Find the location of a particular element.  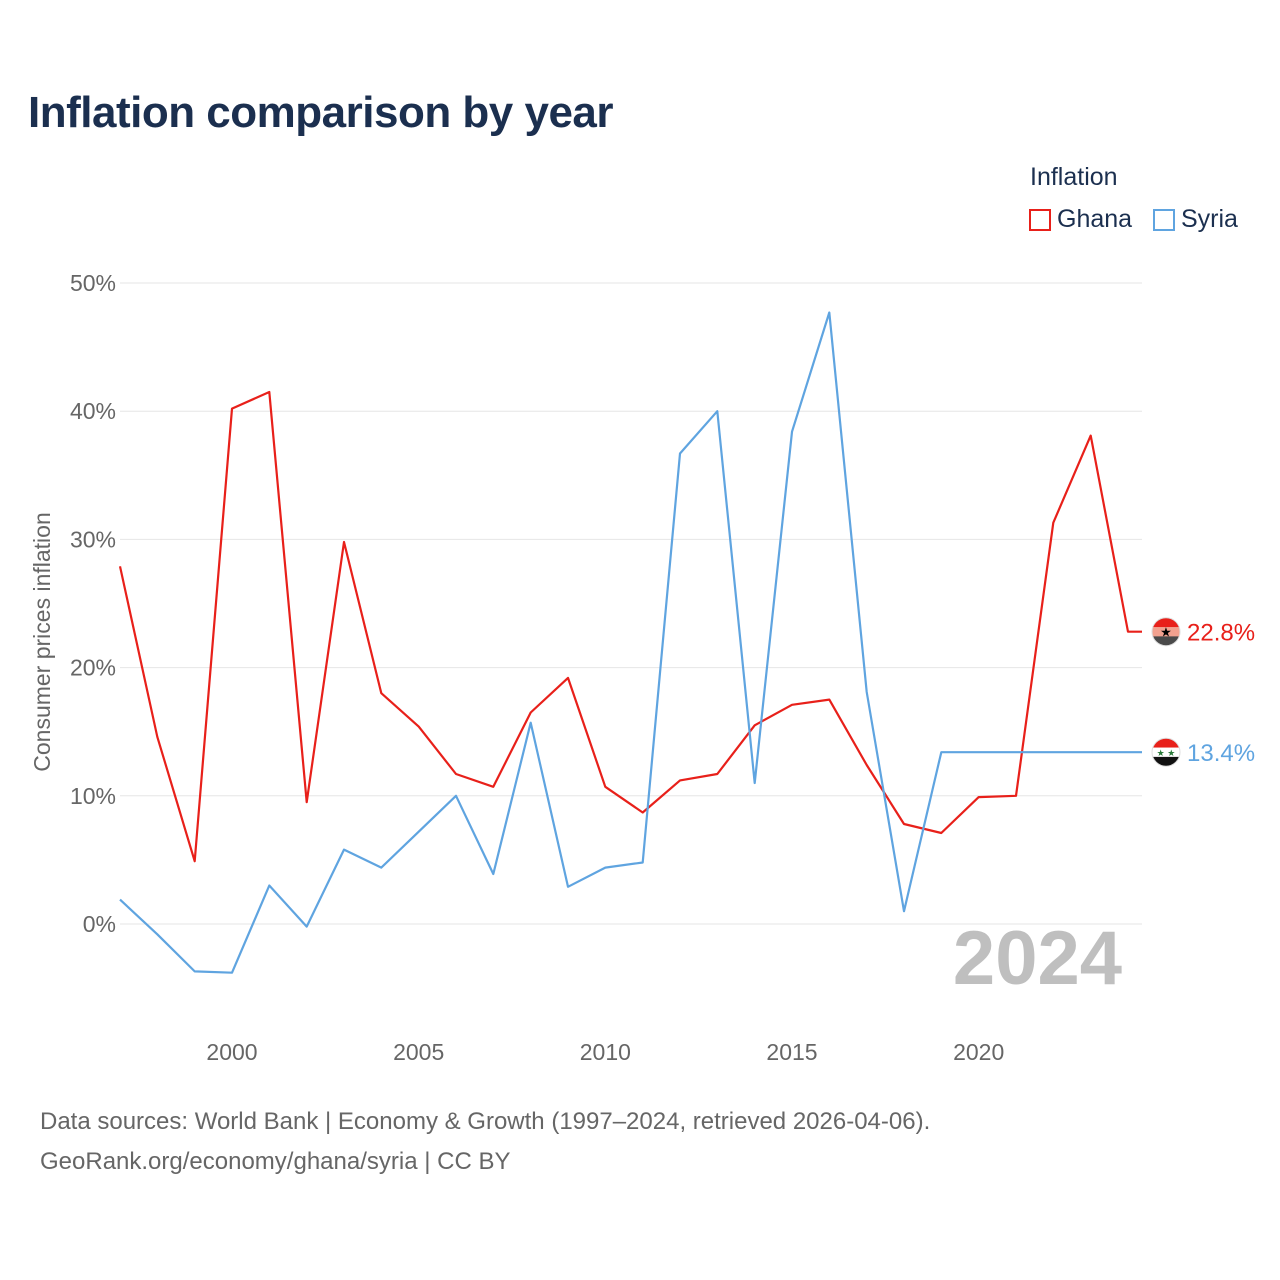

footer-credit: GeoRank.org/economy/ghana/syria | CC BY is located at coordinates (275, 1161).